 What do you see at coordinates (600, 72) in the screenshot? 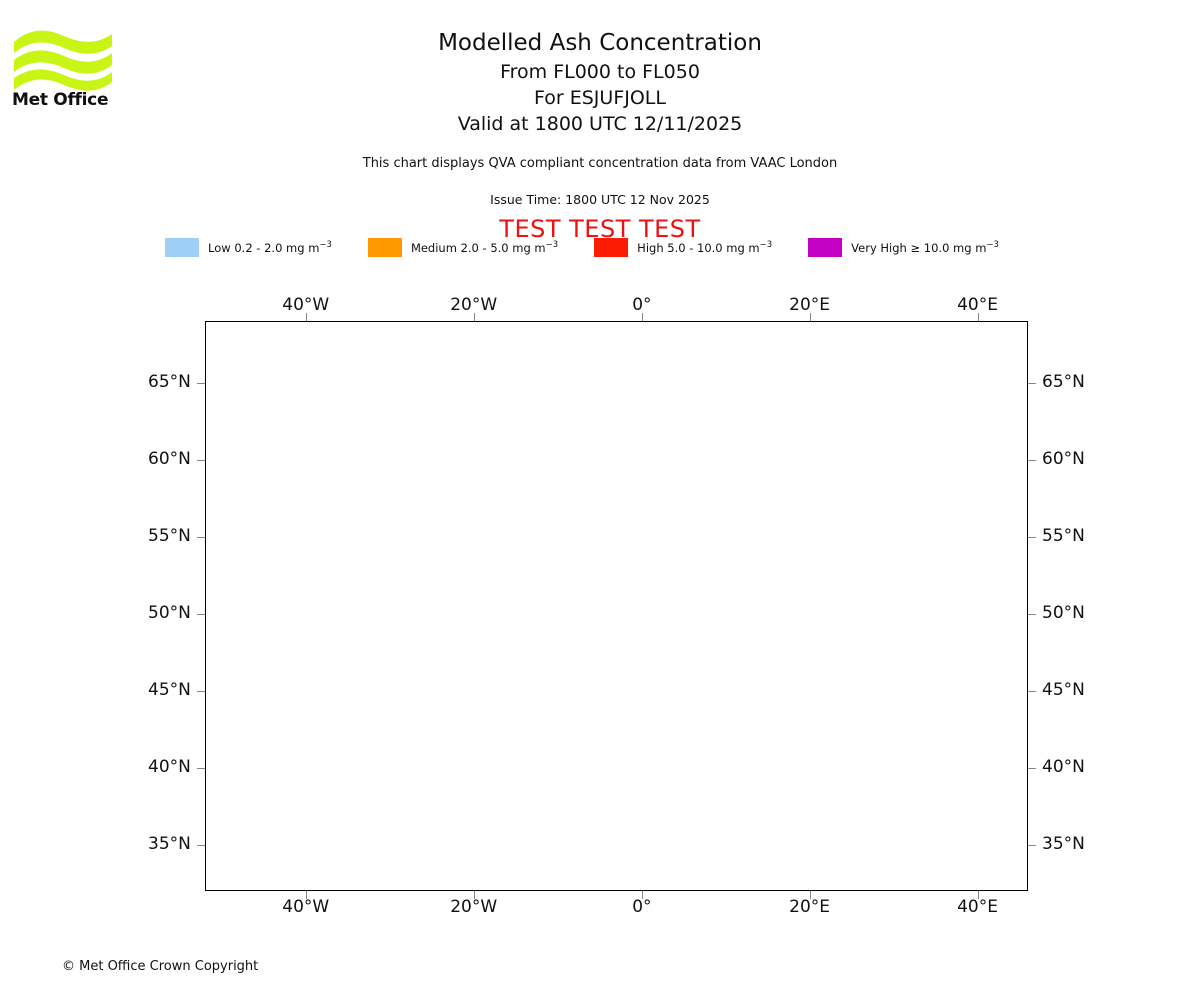
I see `flight-level-line: From FL000 to FL050` at bounding box center [600, 72].